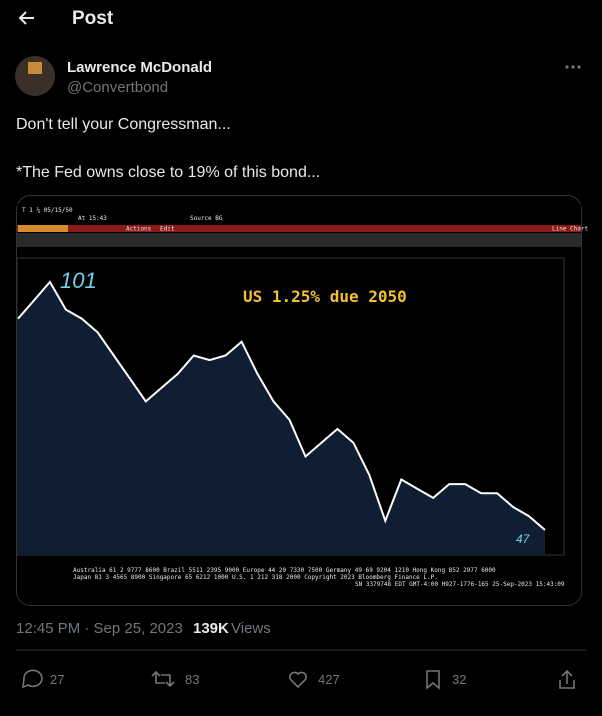  What do you see at coordinates (523, 539) in the screenshot?
I see `low-label: 47` at bounding box center [523, 539].